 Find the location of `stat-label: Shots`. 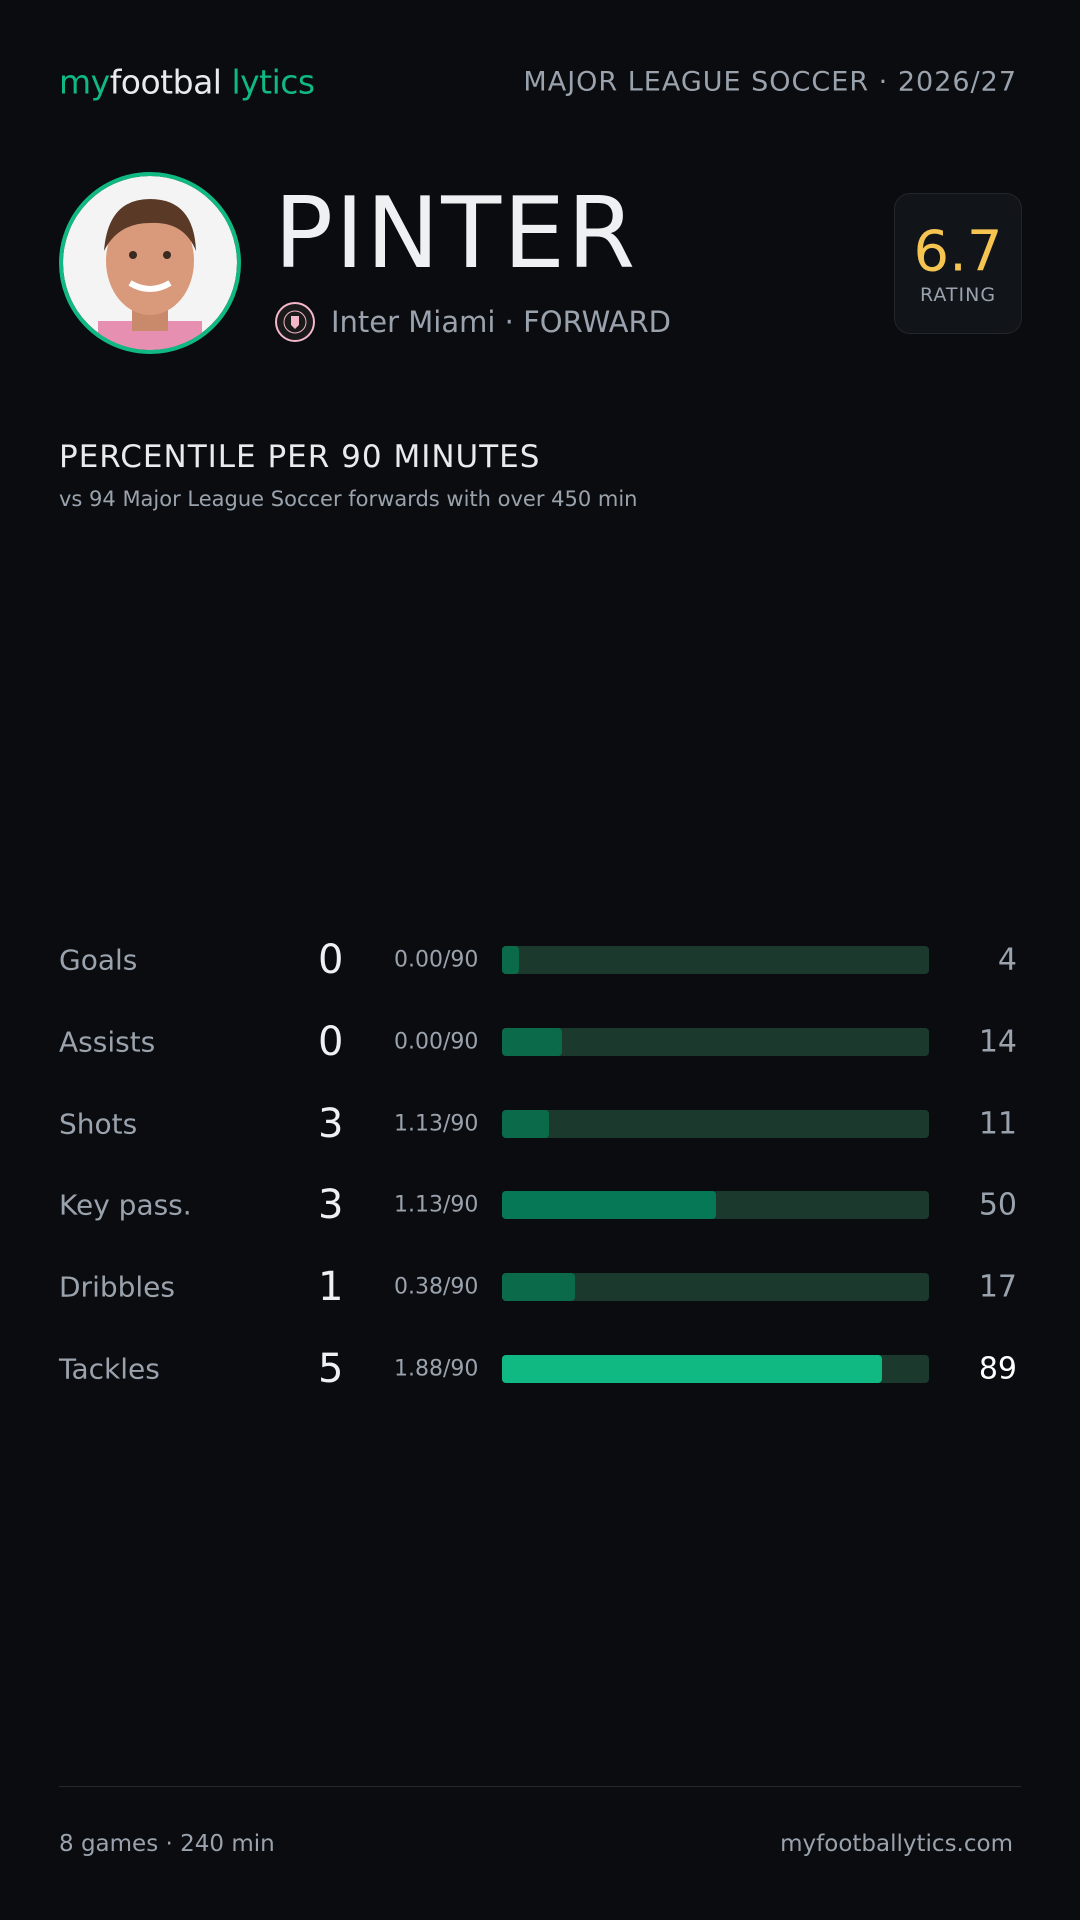

stat-label: Shots is located at coordinates (98, 1124).